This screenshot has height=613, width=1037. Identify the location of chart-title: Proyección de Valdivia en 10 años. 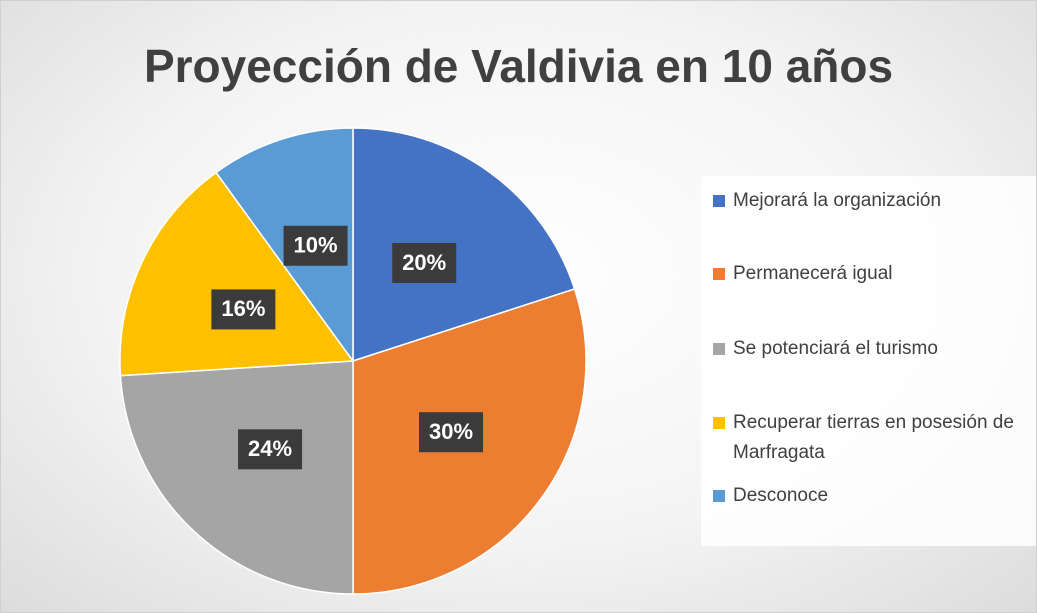
(518, 66).